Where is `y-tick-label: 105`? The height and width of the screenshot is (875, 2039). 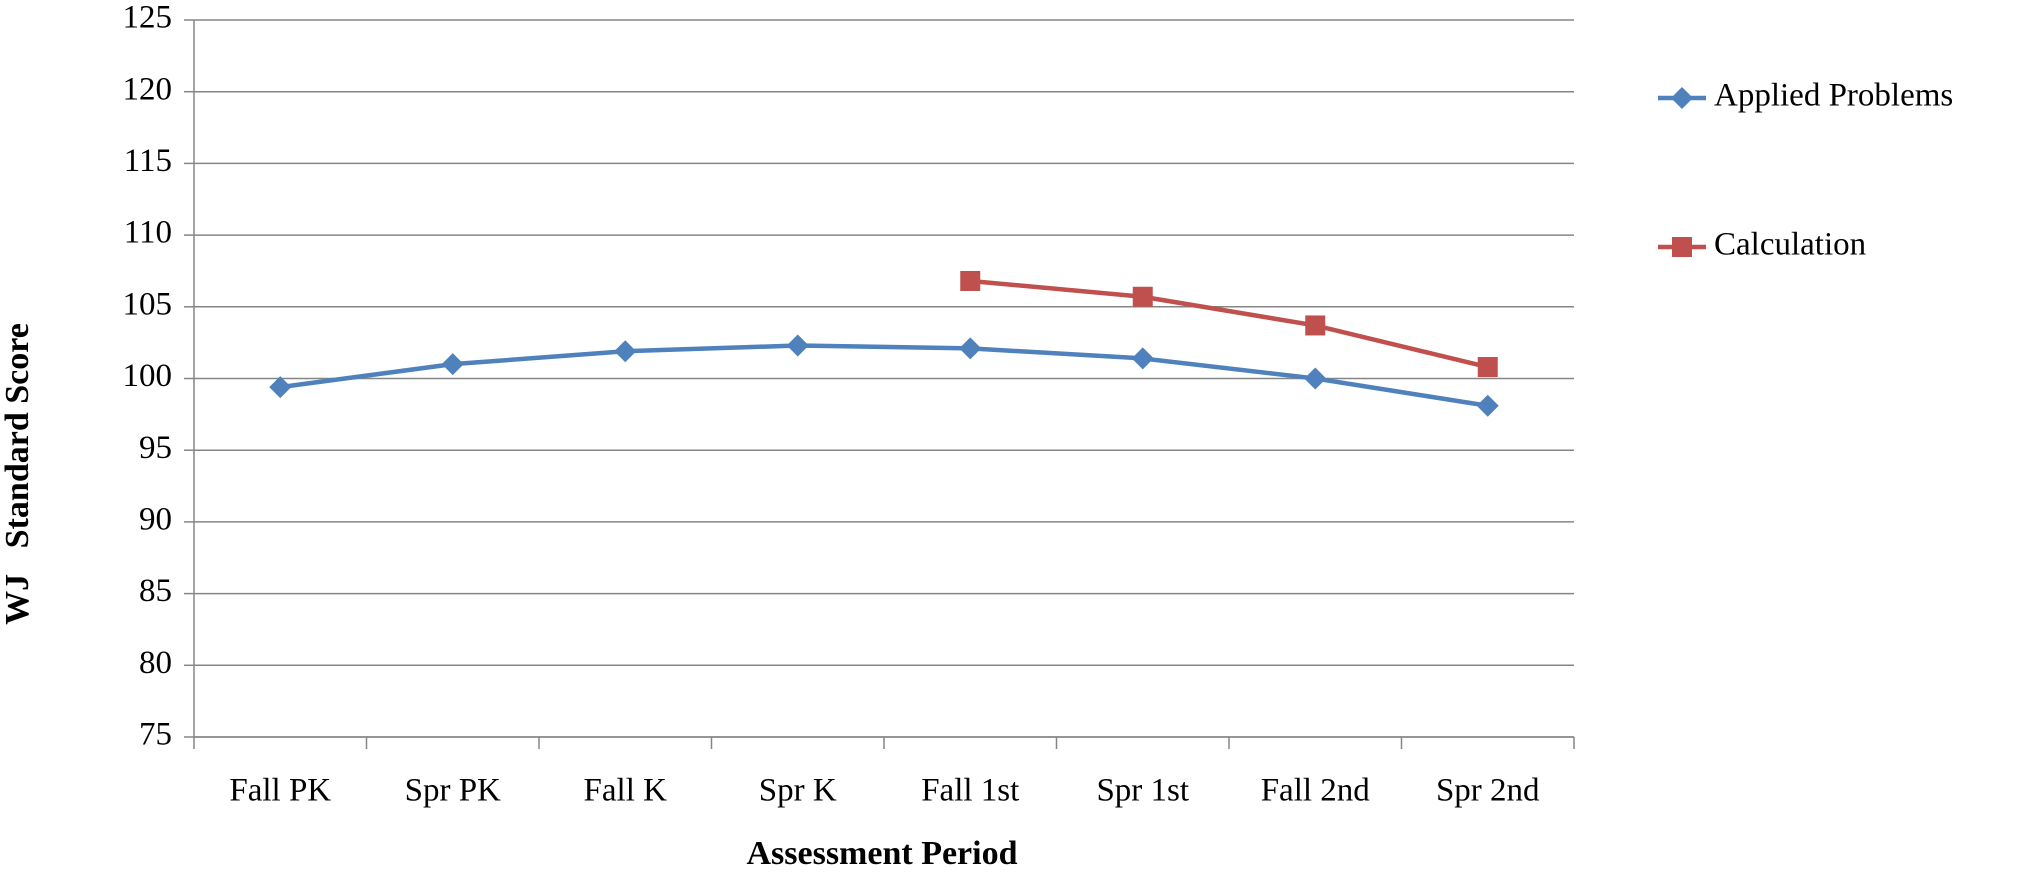 y-tick-label: 105 is located at coordinates (148, 304).